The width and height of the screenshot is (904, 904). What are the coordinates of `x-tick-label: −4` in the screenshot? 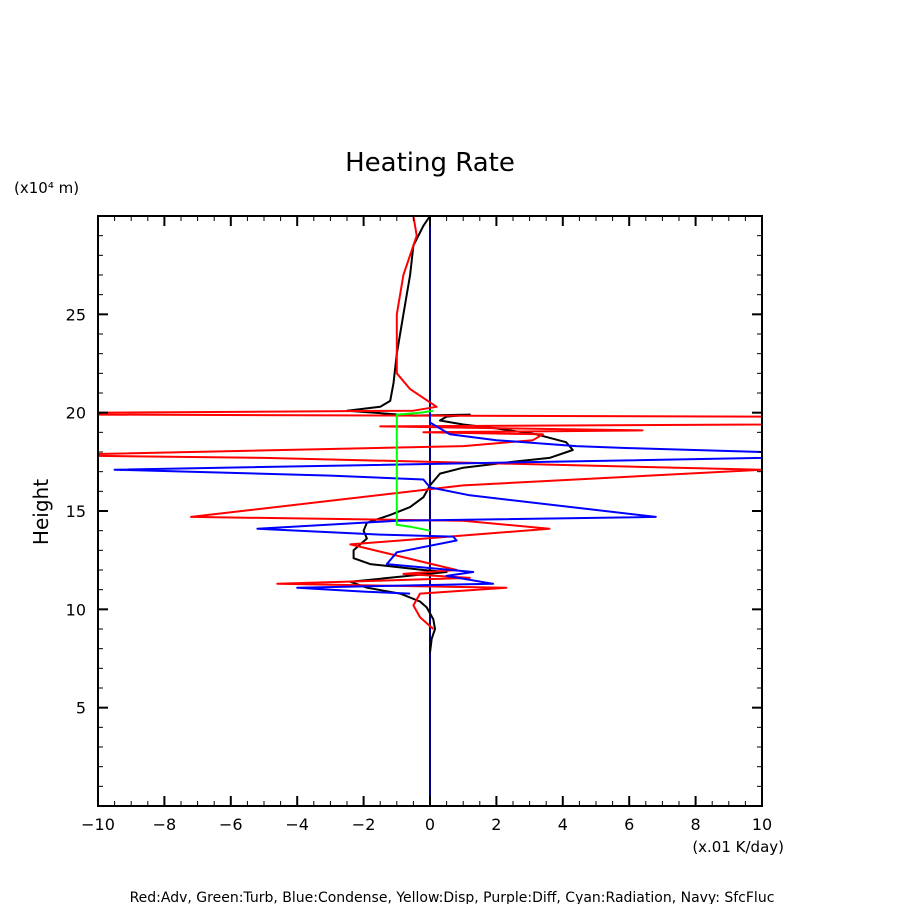 It's located at (297, 824).